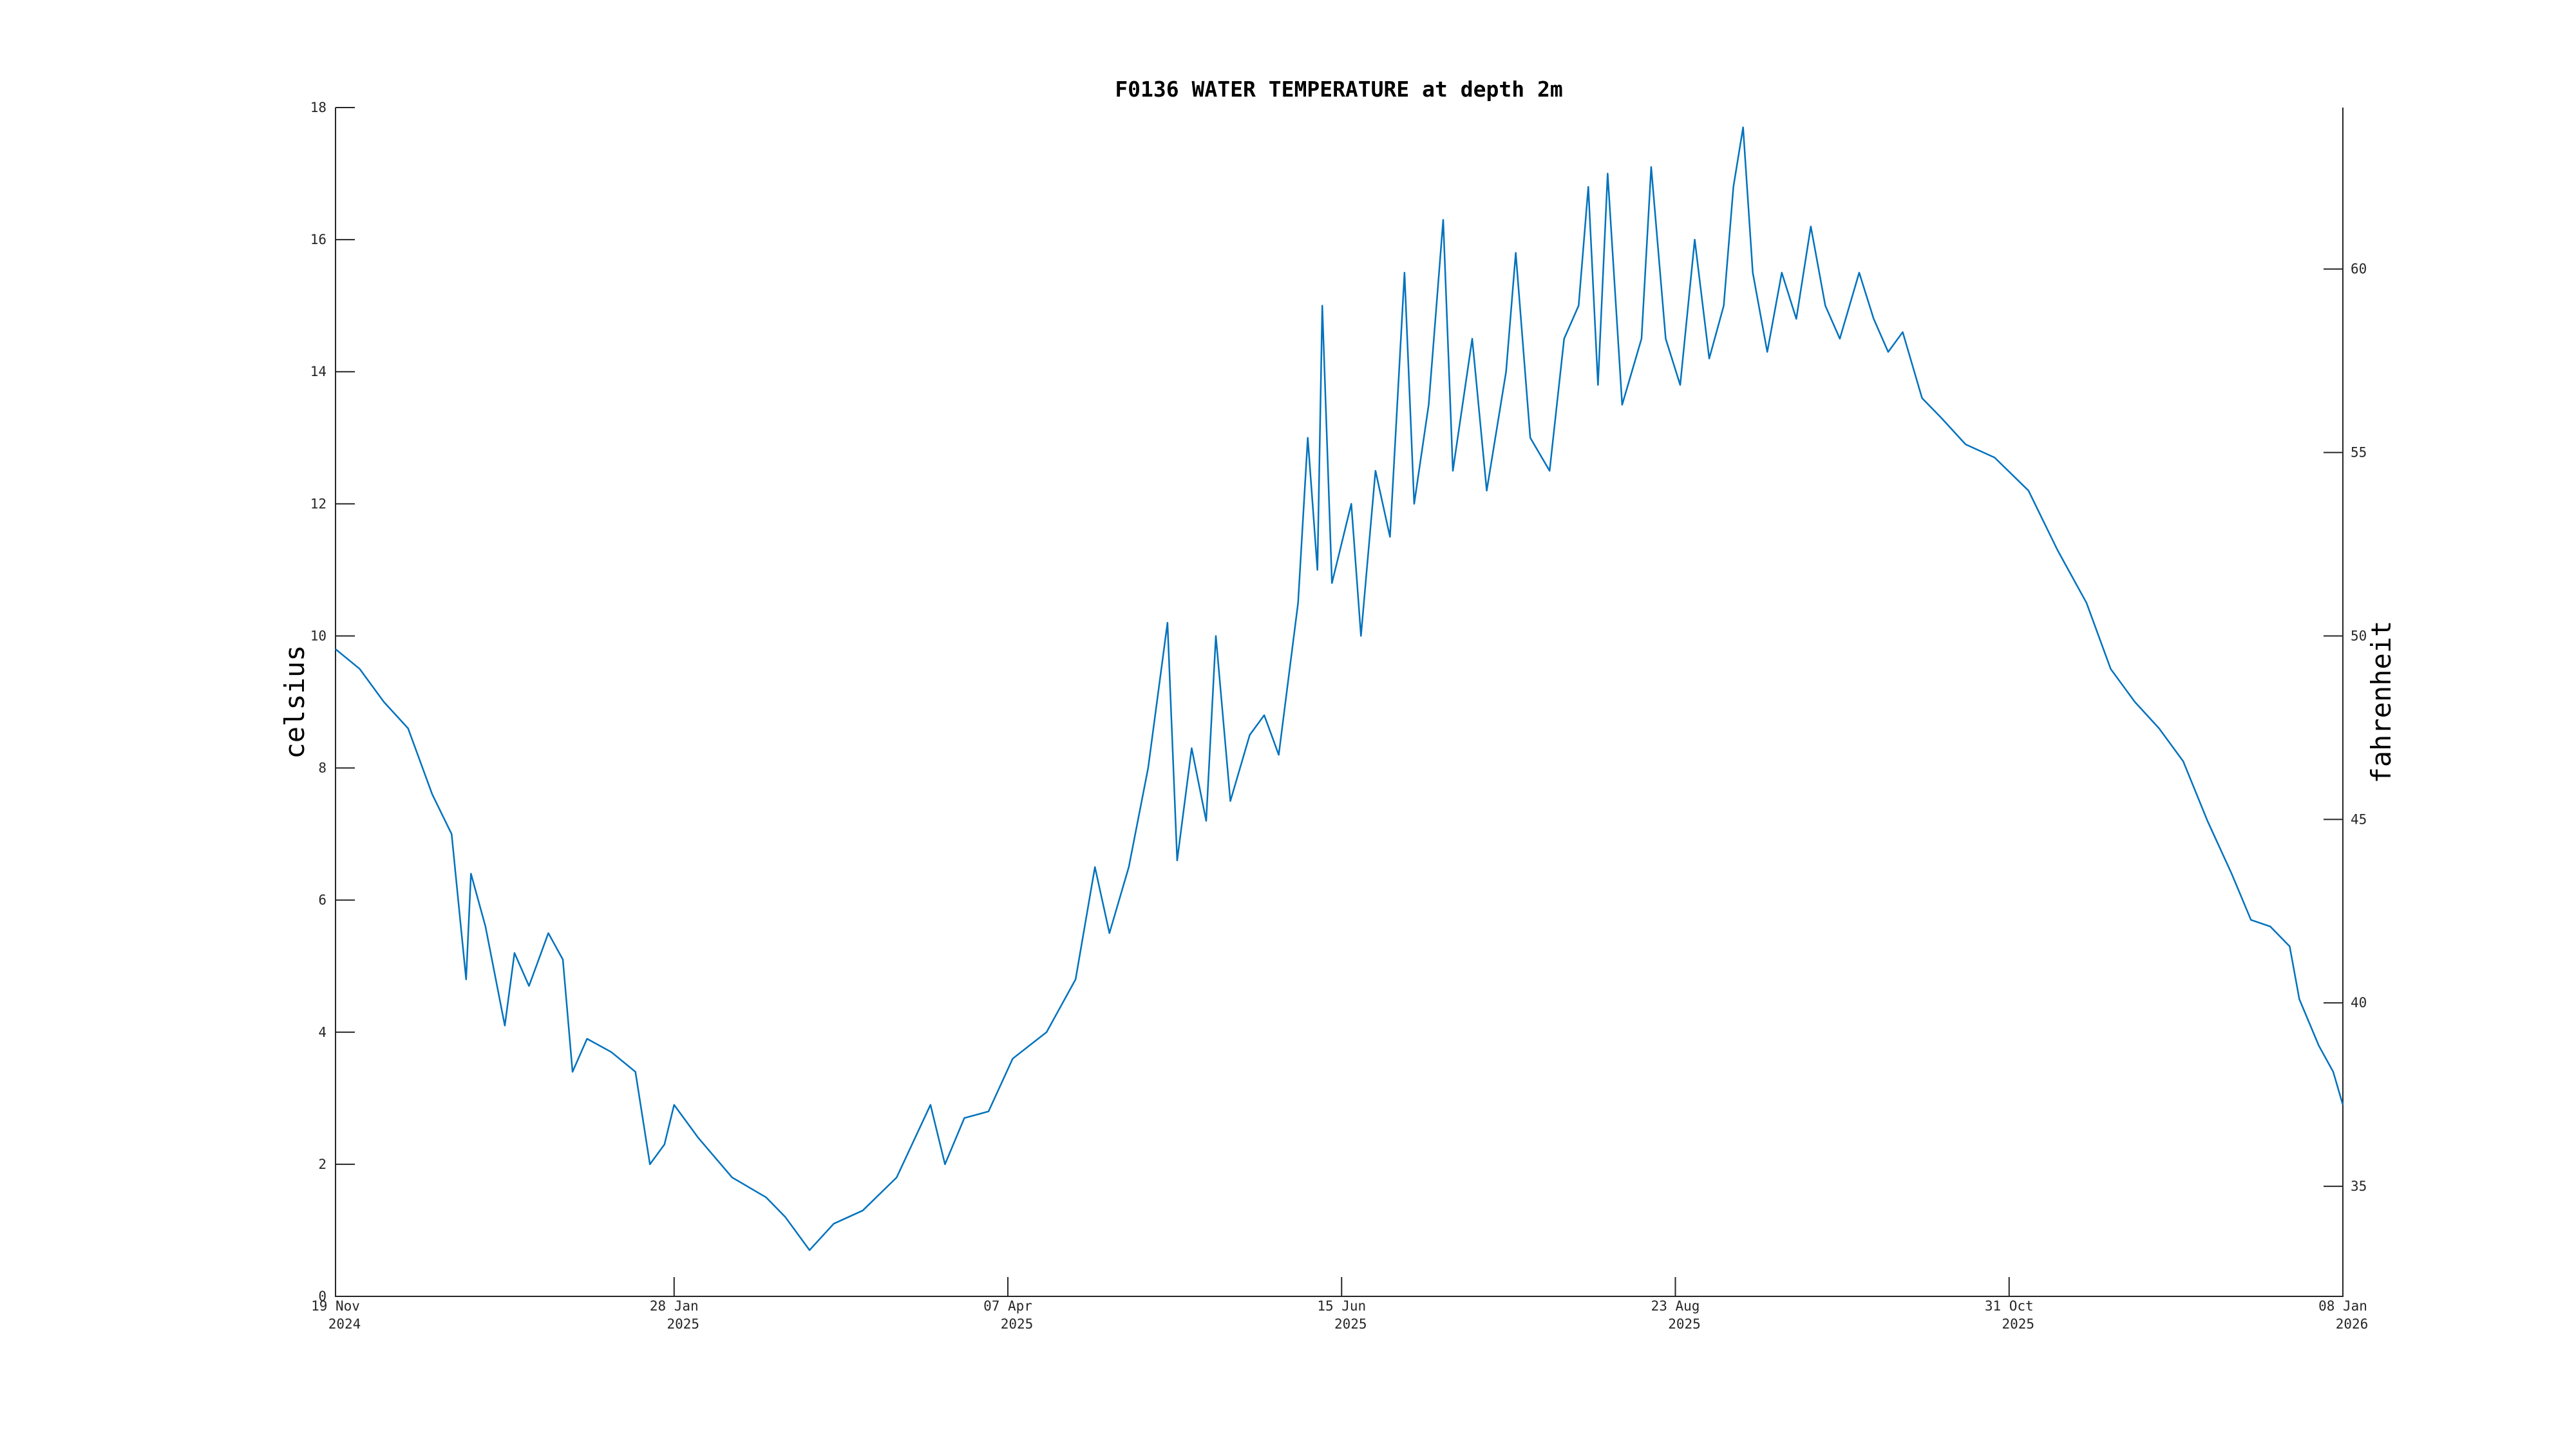 This screenshot has width=2576, height=1449. What do you see at coordinates (2381, 702) in the screenshot?
I see `y2-axis-label: fahrenheit` at bounding box center [2381, 702].